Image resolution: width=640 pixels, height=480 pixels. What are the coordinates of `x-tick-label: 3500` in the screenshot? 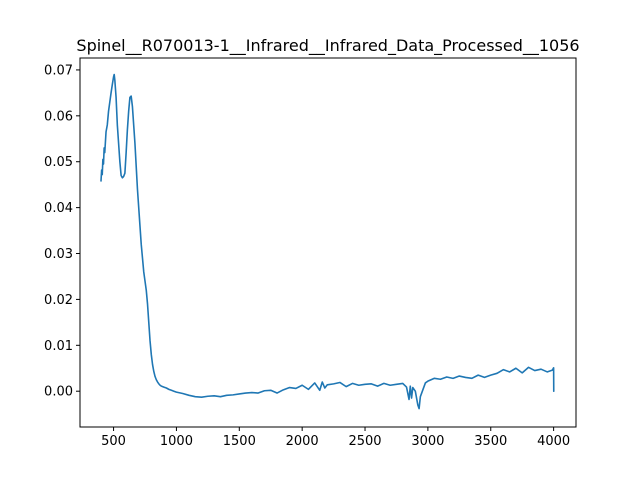 It's located at (490, 441).